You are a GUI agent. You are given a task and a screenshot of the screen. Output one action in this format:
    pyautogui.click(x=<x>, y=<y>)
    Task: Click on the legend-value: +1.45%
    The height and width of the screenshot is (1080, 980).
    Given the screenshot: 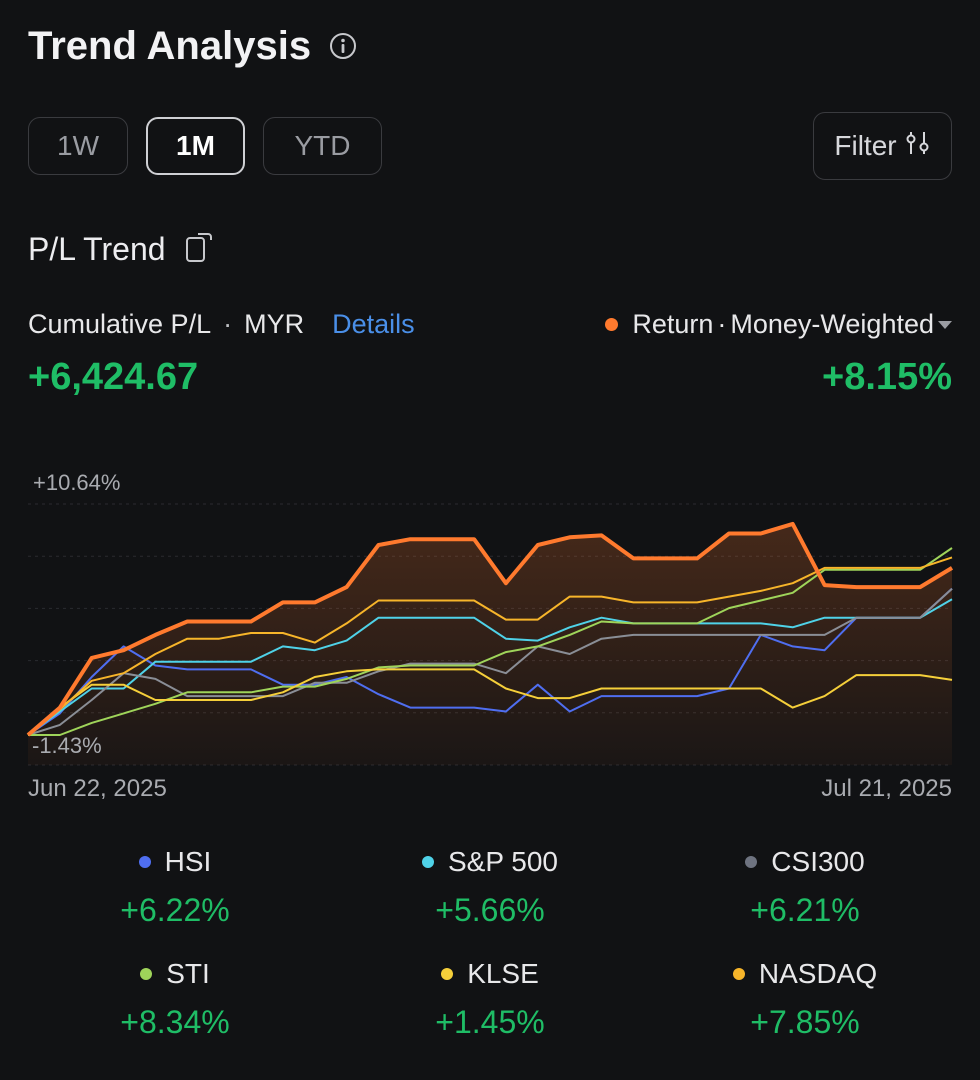 What is the action you would take?
    pyautogui.click(x=490, y=1022)
    